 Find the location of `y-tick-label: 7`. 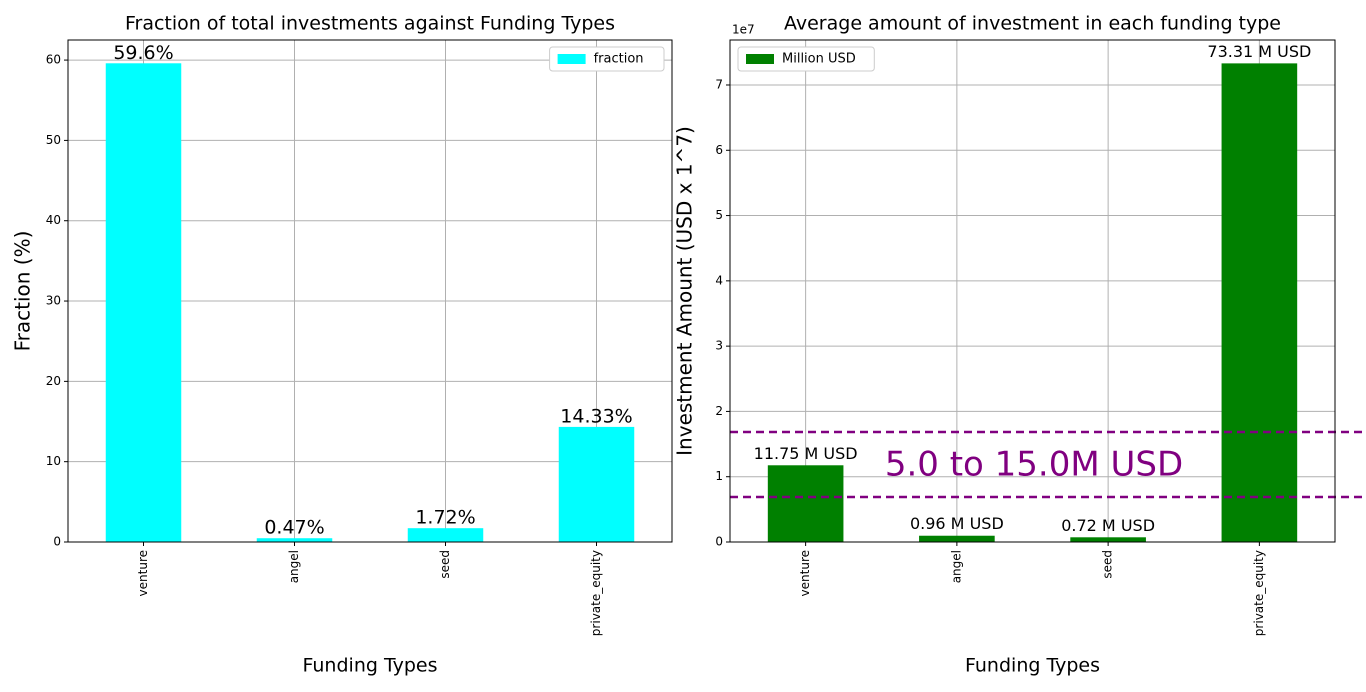

y-tick-label: 7 is located at coordinates (719, 84).